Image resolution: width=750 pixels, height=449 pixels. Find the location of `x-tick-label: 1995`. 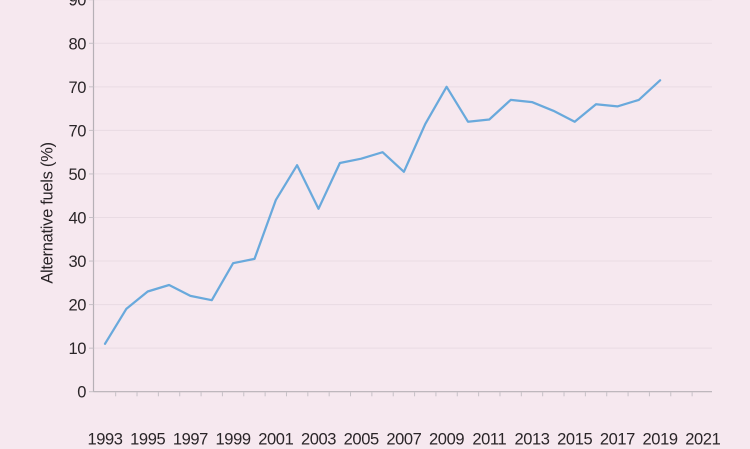

x-tick-label: 1995 is located at coordinates (147, 440).